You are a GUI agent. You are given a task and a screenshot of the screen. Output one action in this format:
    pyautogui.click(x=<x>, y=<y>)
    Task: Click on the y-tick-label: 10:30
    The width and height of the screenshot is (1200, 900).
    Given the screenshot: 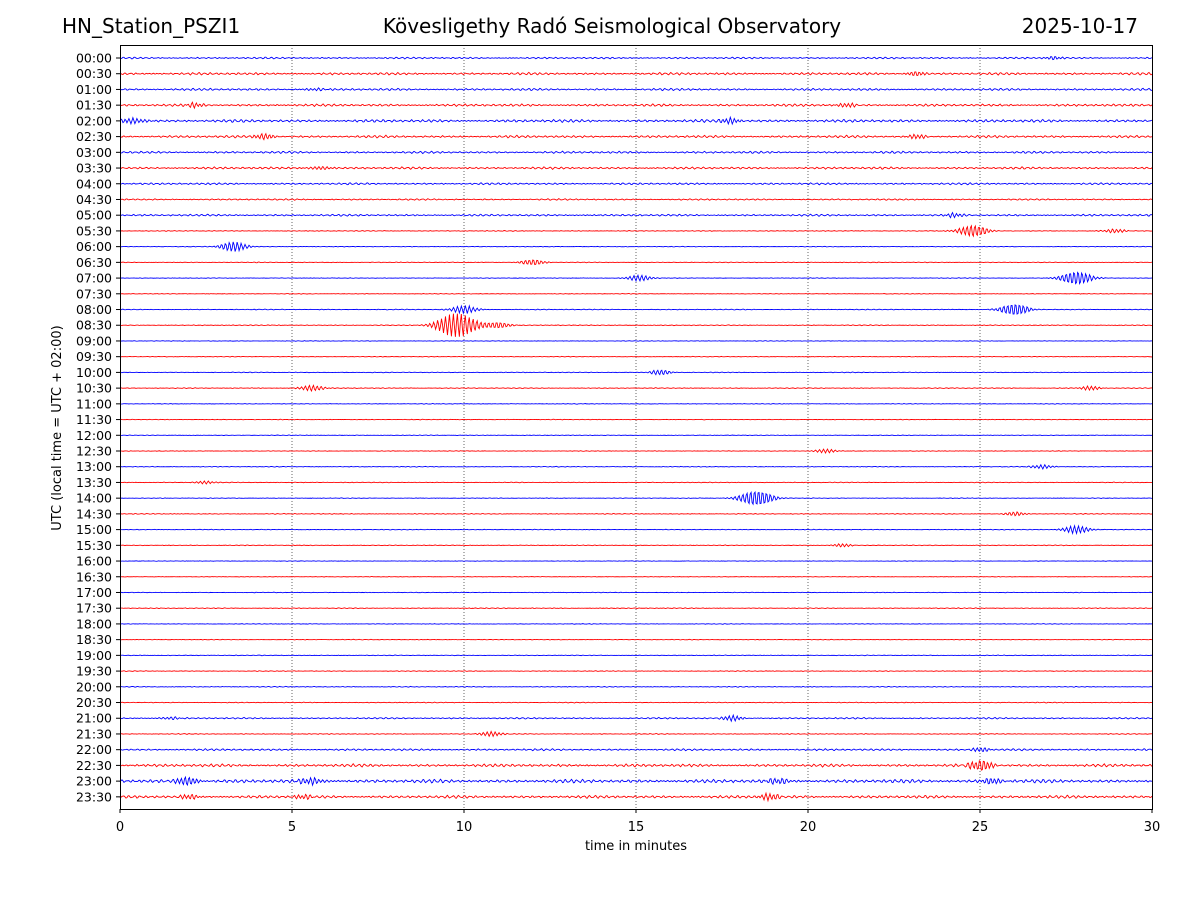 What is the action you would take?
    pyautogui.click(x=94, y=388)
    